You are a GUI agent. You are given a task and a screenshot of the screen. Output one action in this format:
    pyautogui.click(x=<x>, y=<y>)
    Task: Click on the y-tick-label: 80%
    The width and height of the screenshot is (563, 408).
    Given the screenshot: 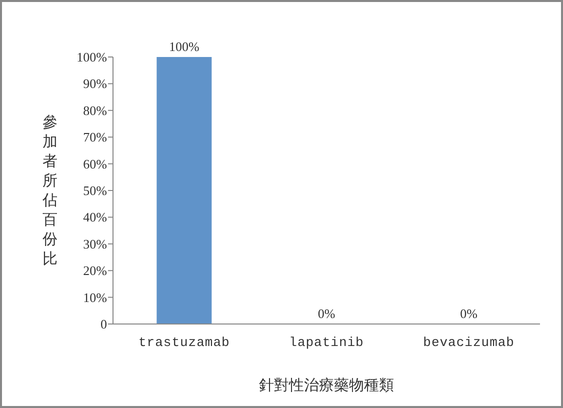 What is the action you would take?
    pyautogui.click(x=95, y=110)
    